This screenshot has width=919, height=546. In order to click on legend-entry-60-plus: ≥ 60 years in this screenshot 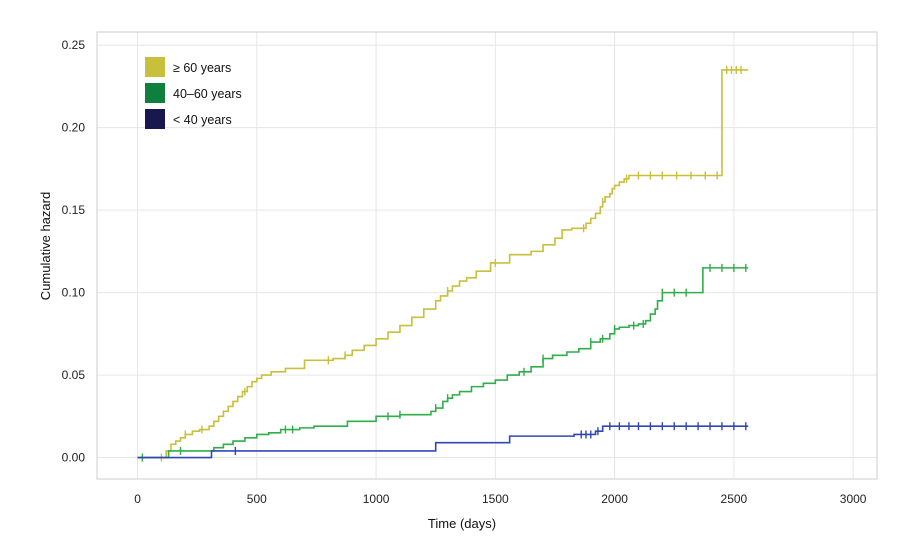, I will do `click(188, 67)`.